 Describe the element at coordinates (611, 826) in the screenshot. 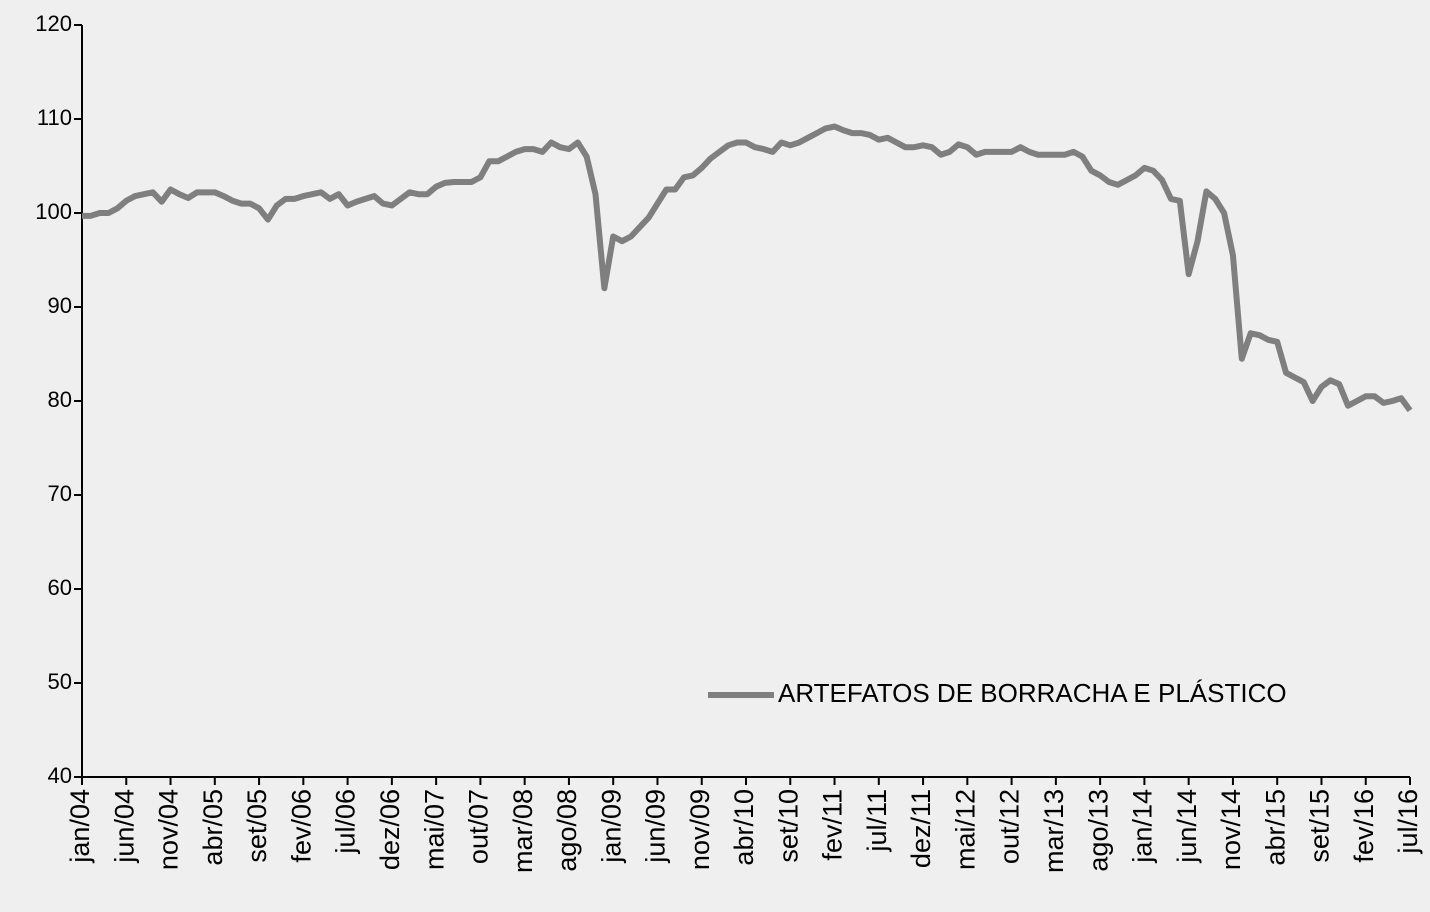

I see `x-tick-label: jan/09` at that location.